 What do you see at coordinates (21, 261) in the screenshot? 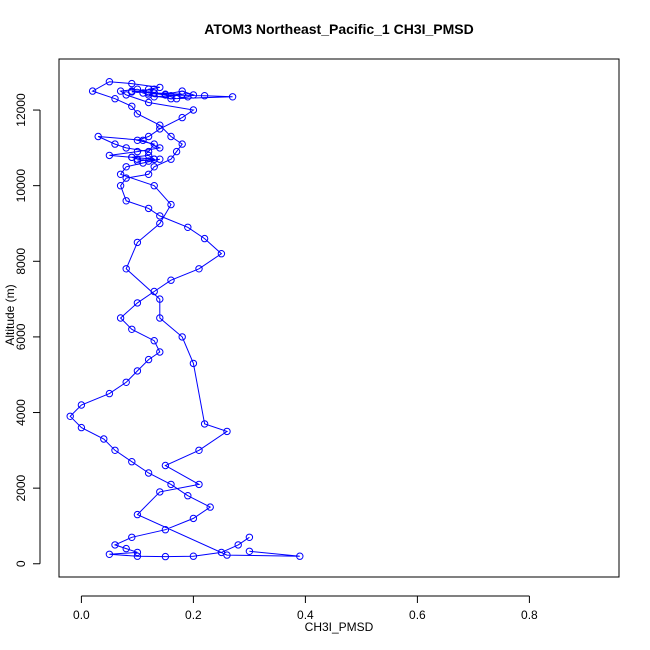
I see `y-tick-label: 8000` at bounding box center [21, 261].